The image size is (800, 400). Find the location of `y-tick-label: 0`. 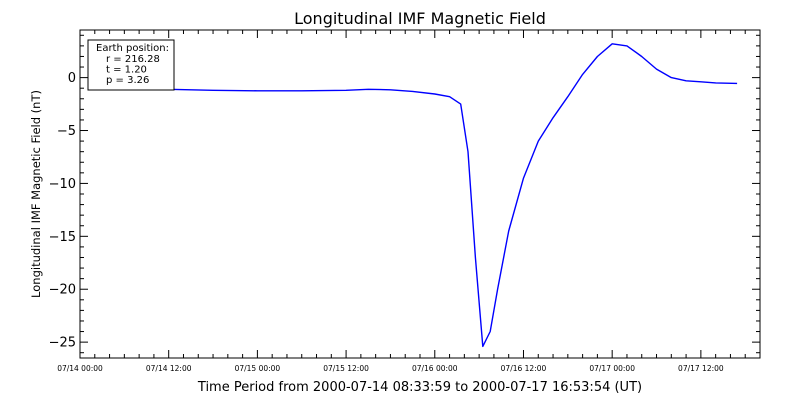

y-tick-label: 0 is located at coordinates (72, 78).